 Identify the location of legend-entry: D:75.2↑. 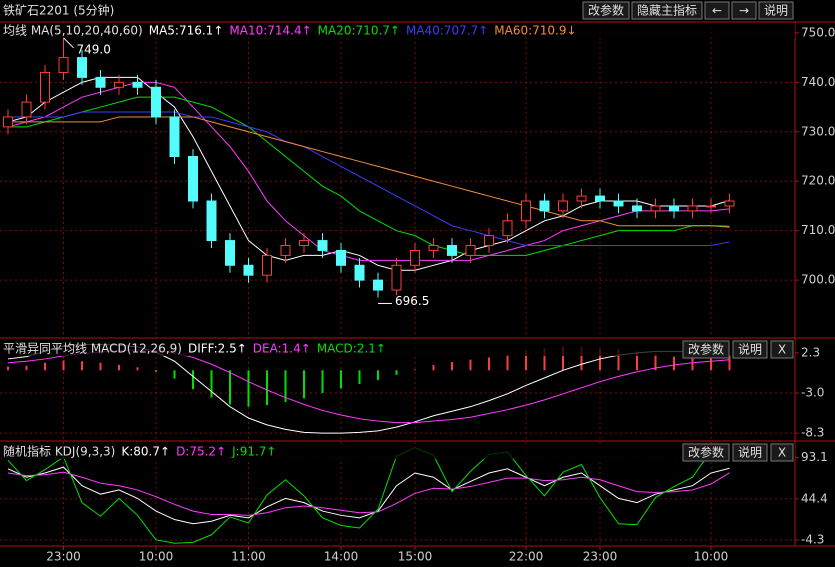
(201, 452).